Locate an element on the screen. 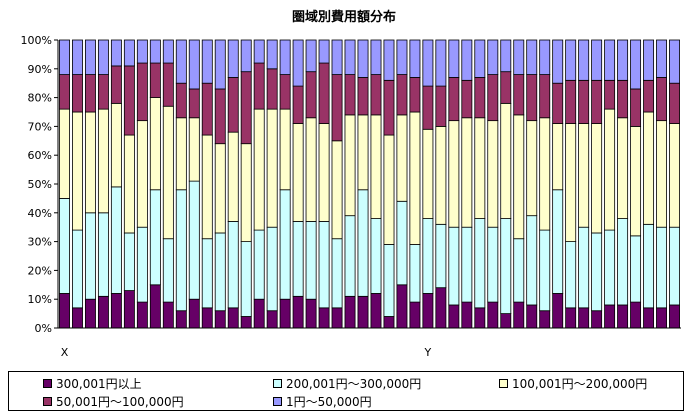  bar-segment-s0-c17 is located at coordinates (285, 313).